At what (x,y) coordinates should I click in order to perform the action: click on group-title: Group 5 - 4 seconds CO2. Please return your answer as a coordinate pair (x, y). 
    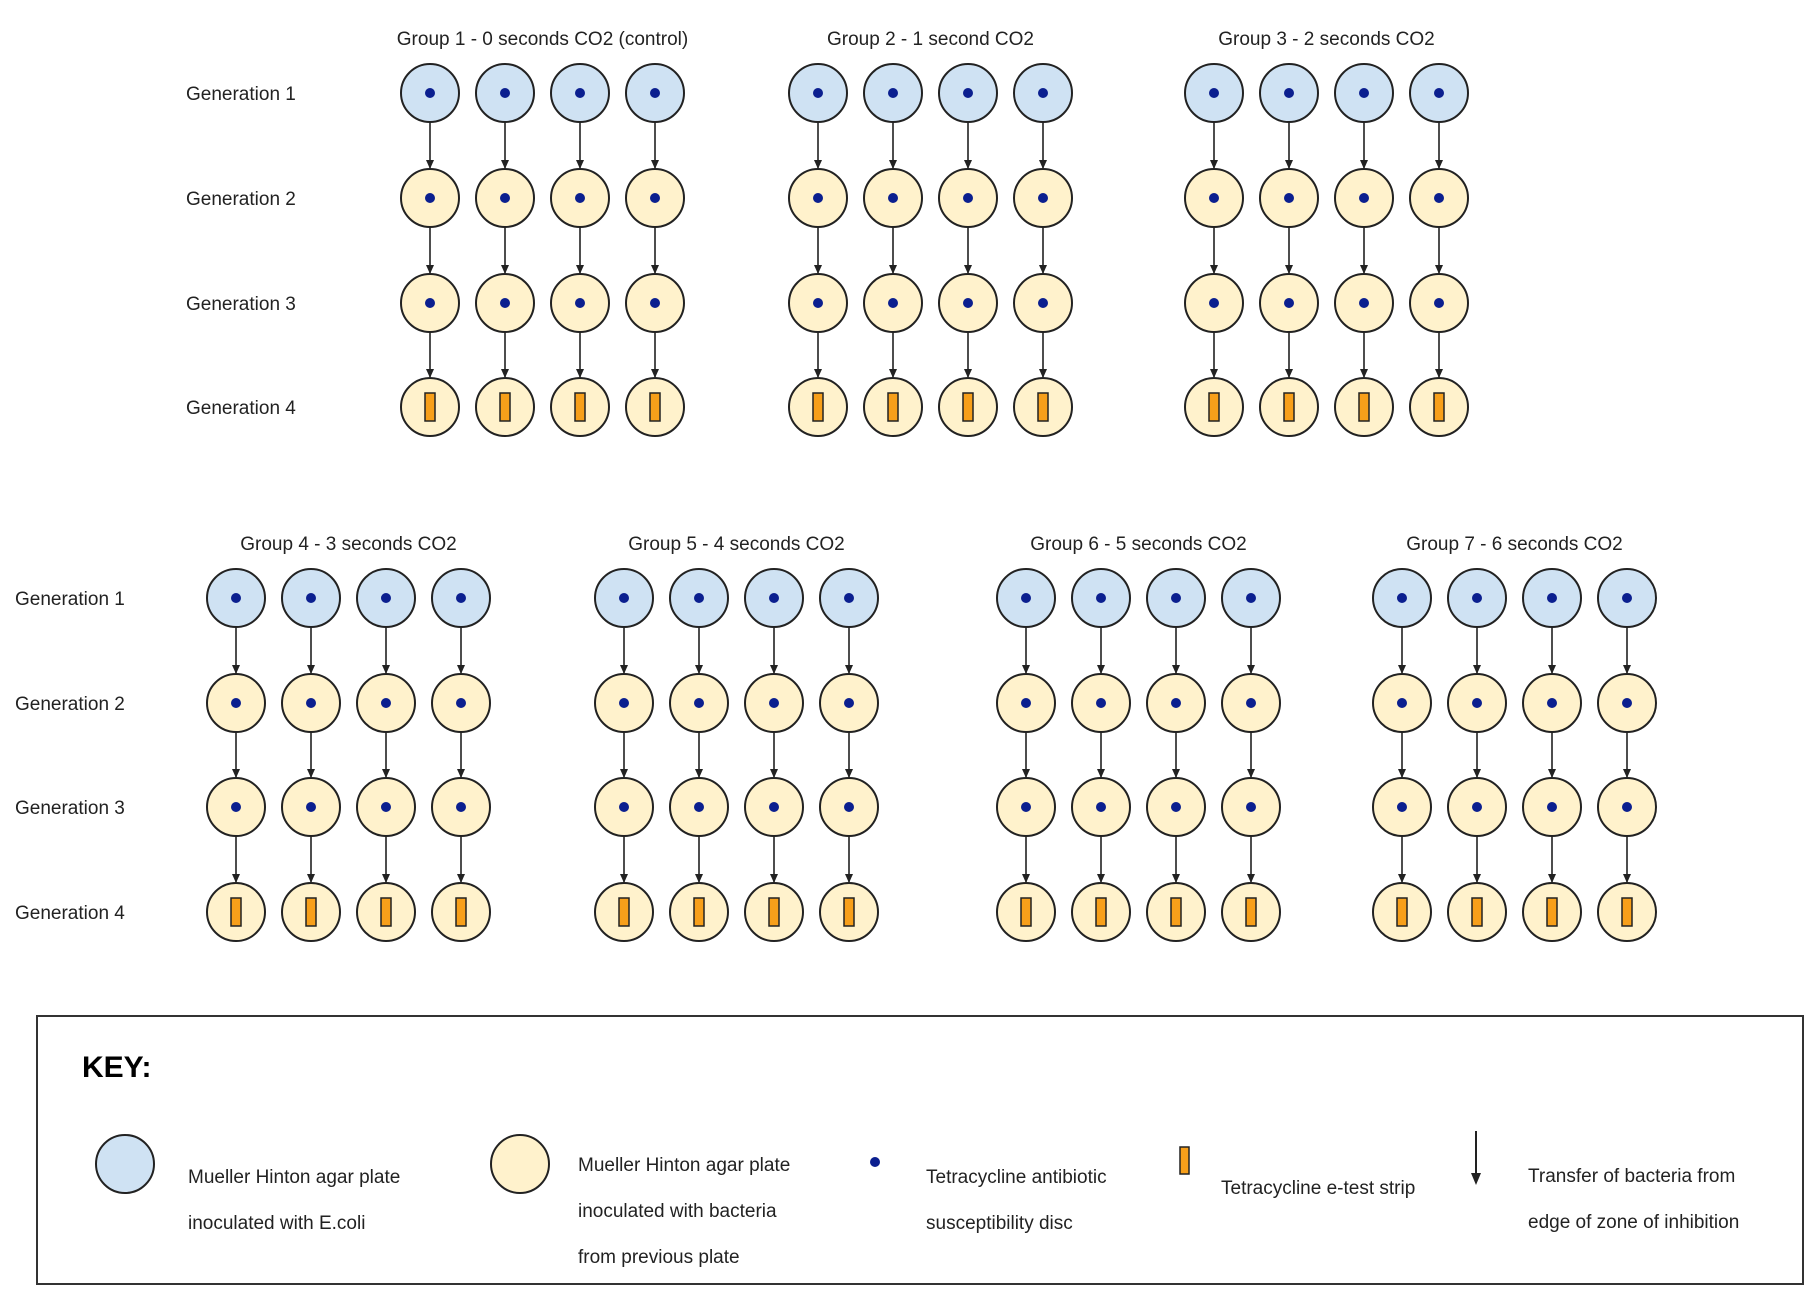
    Looking at the image, I should click on (736, 544).